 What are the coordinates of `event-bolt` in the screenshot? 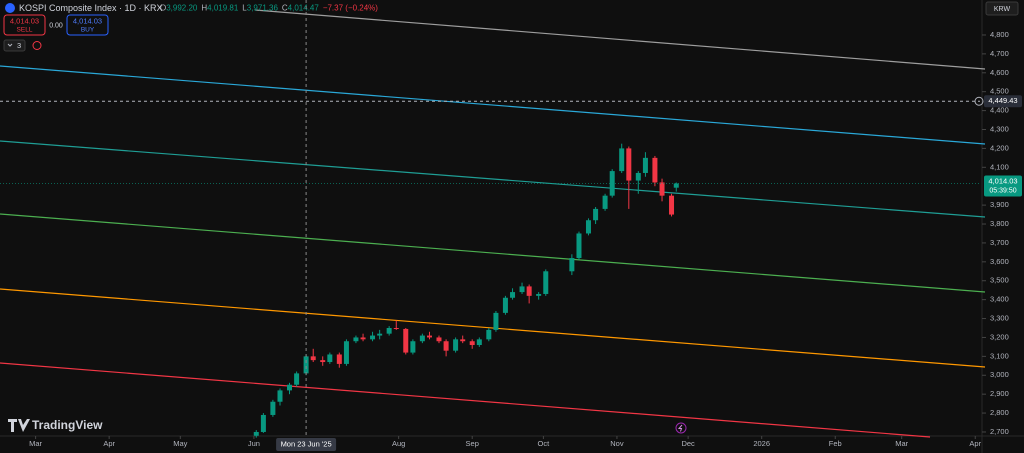 It's located at (680, 428).